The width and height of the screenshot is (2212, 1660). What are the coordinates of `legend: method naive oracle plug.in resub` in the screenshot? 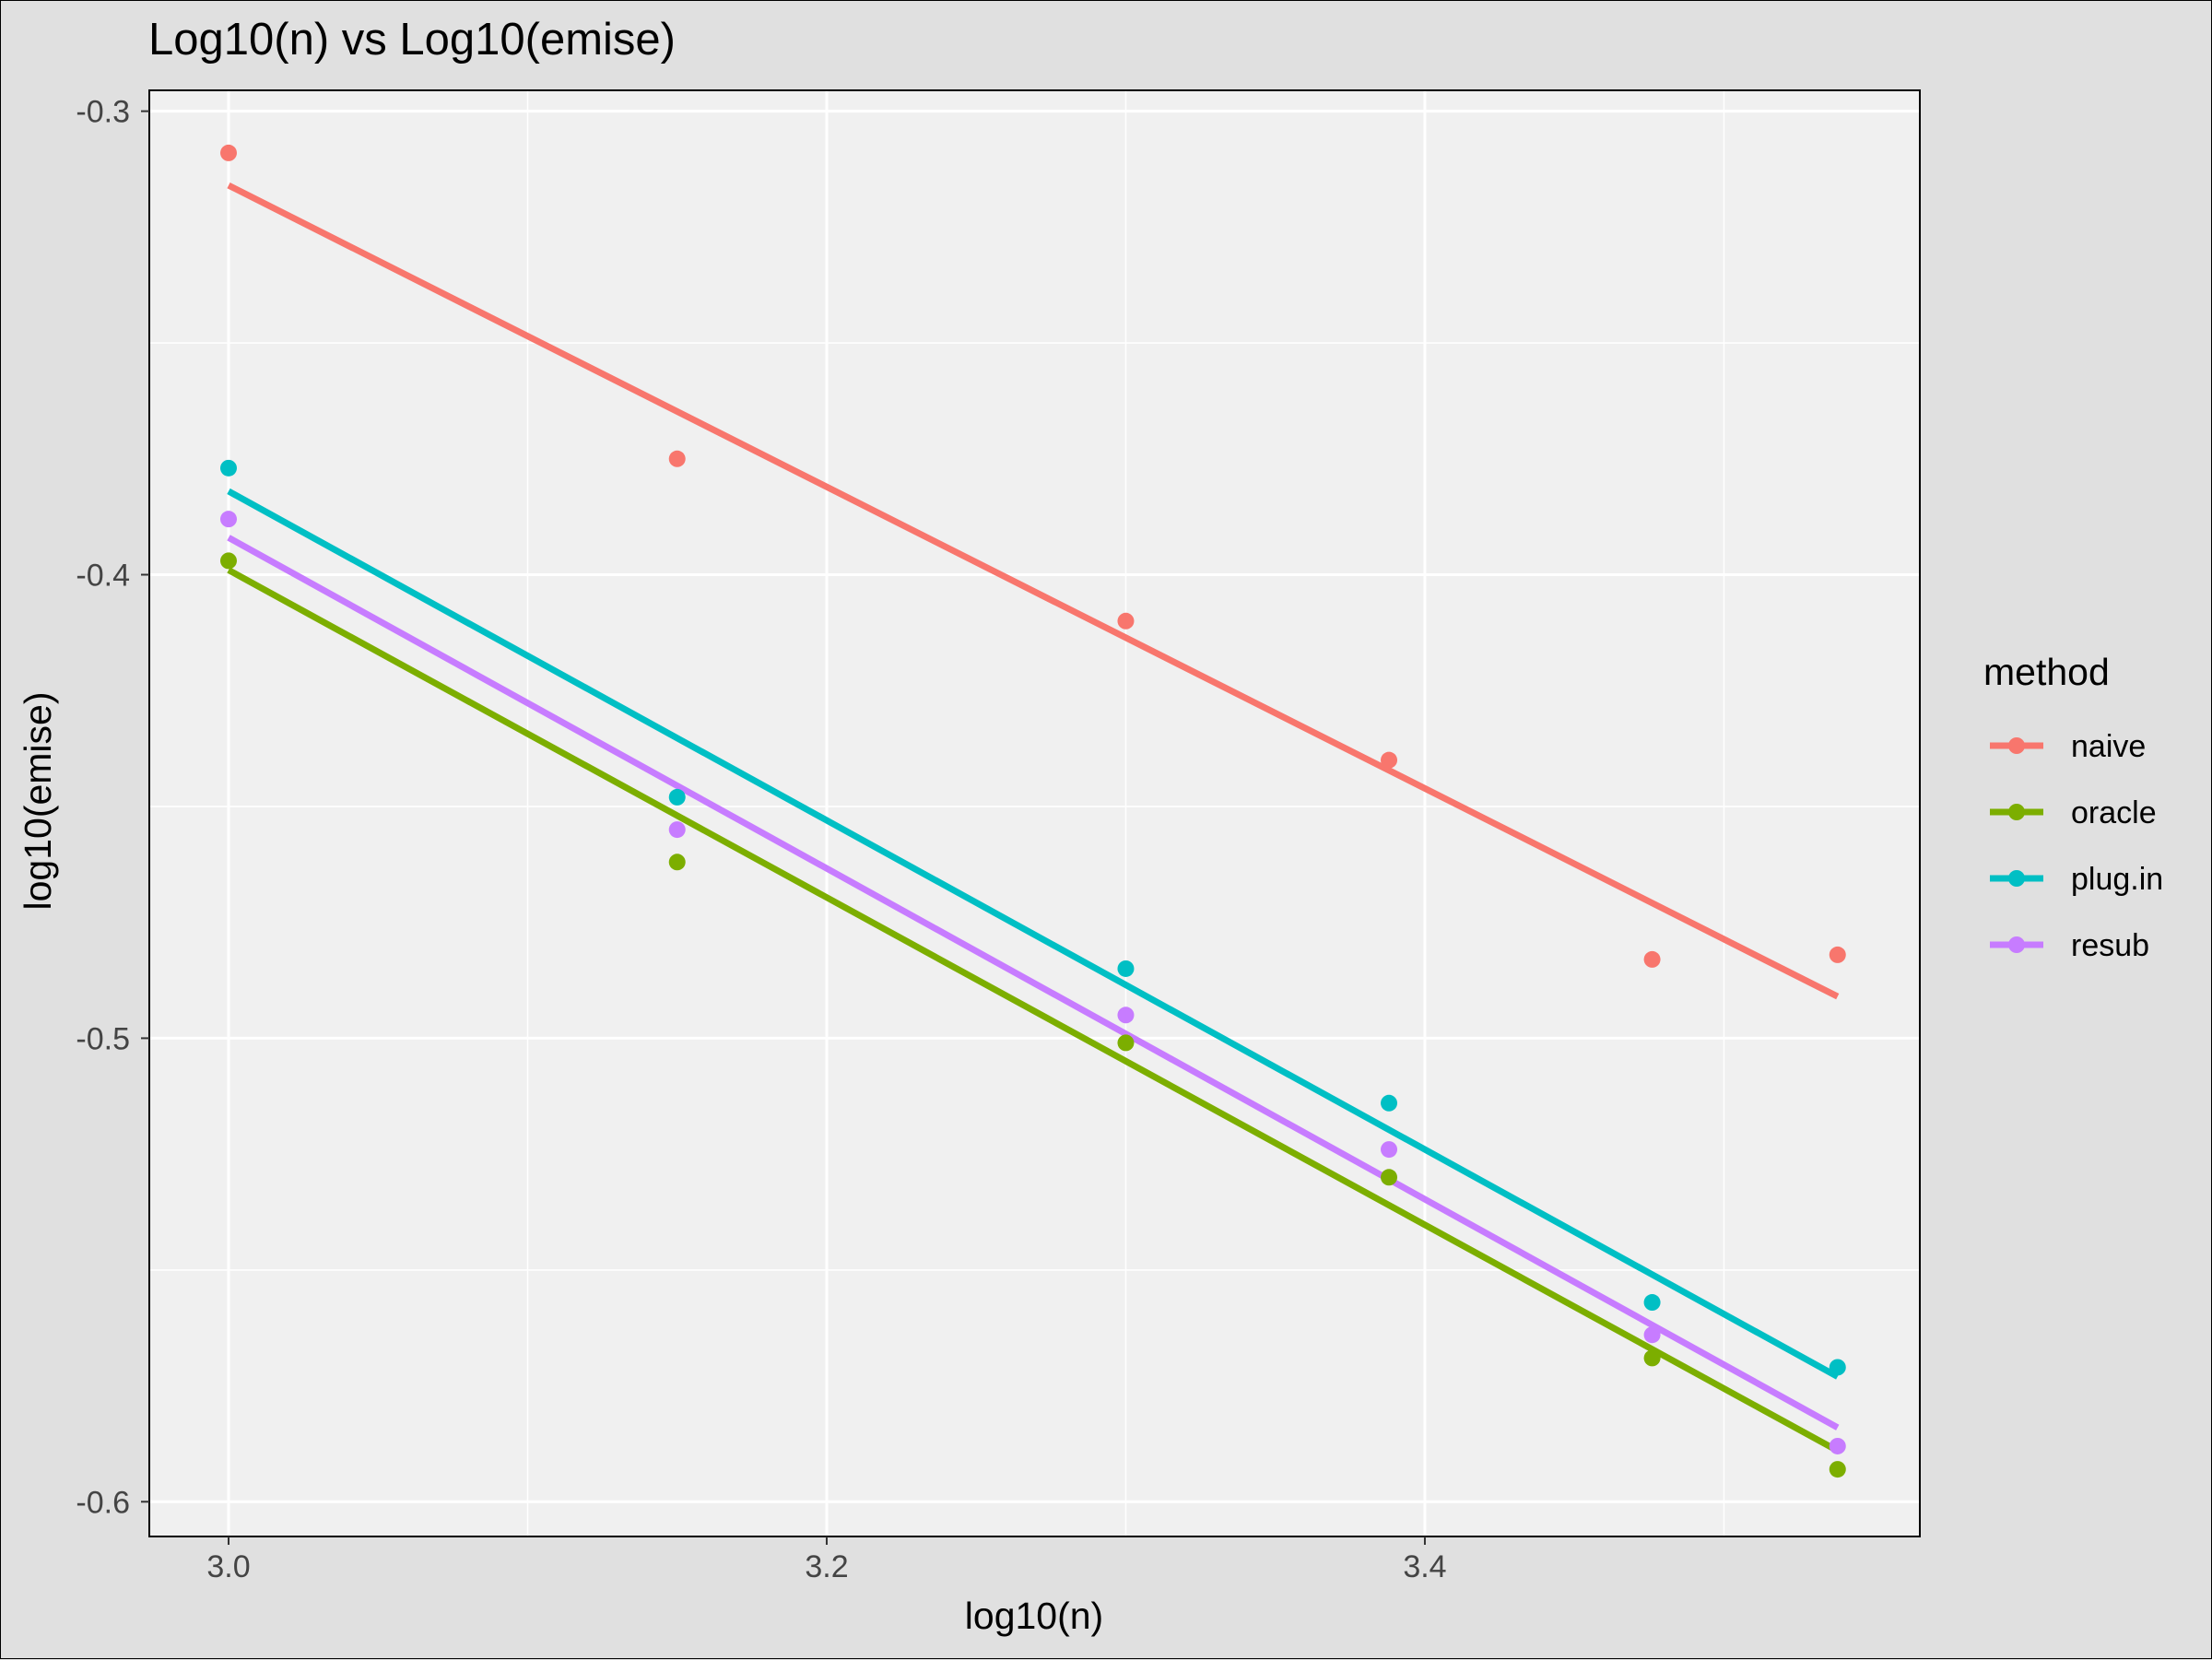 It's located at (2073, 807).